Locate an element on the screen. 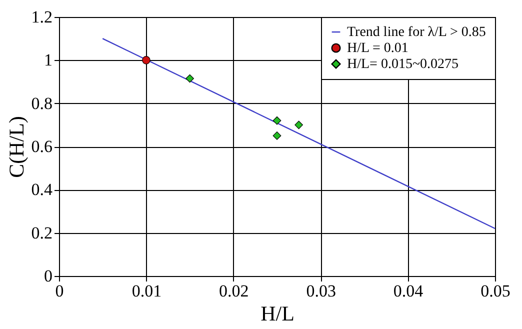 The image size is (522, 329). y-tick-label: 0.8 is located at coordinates (41, 103).